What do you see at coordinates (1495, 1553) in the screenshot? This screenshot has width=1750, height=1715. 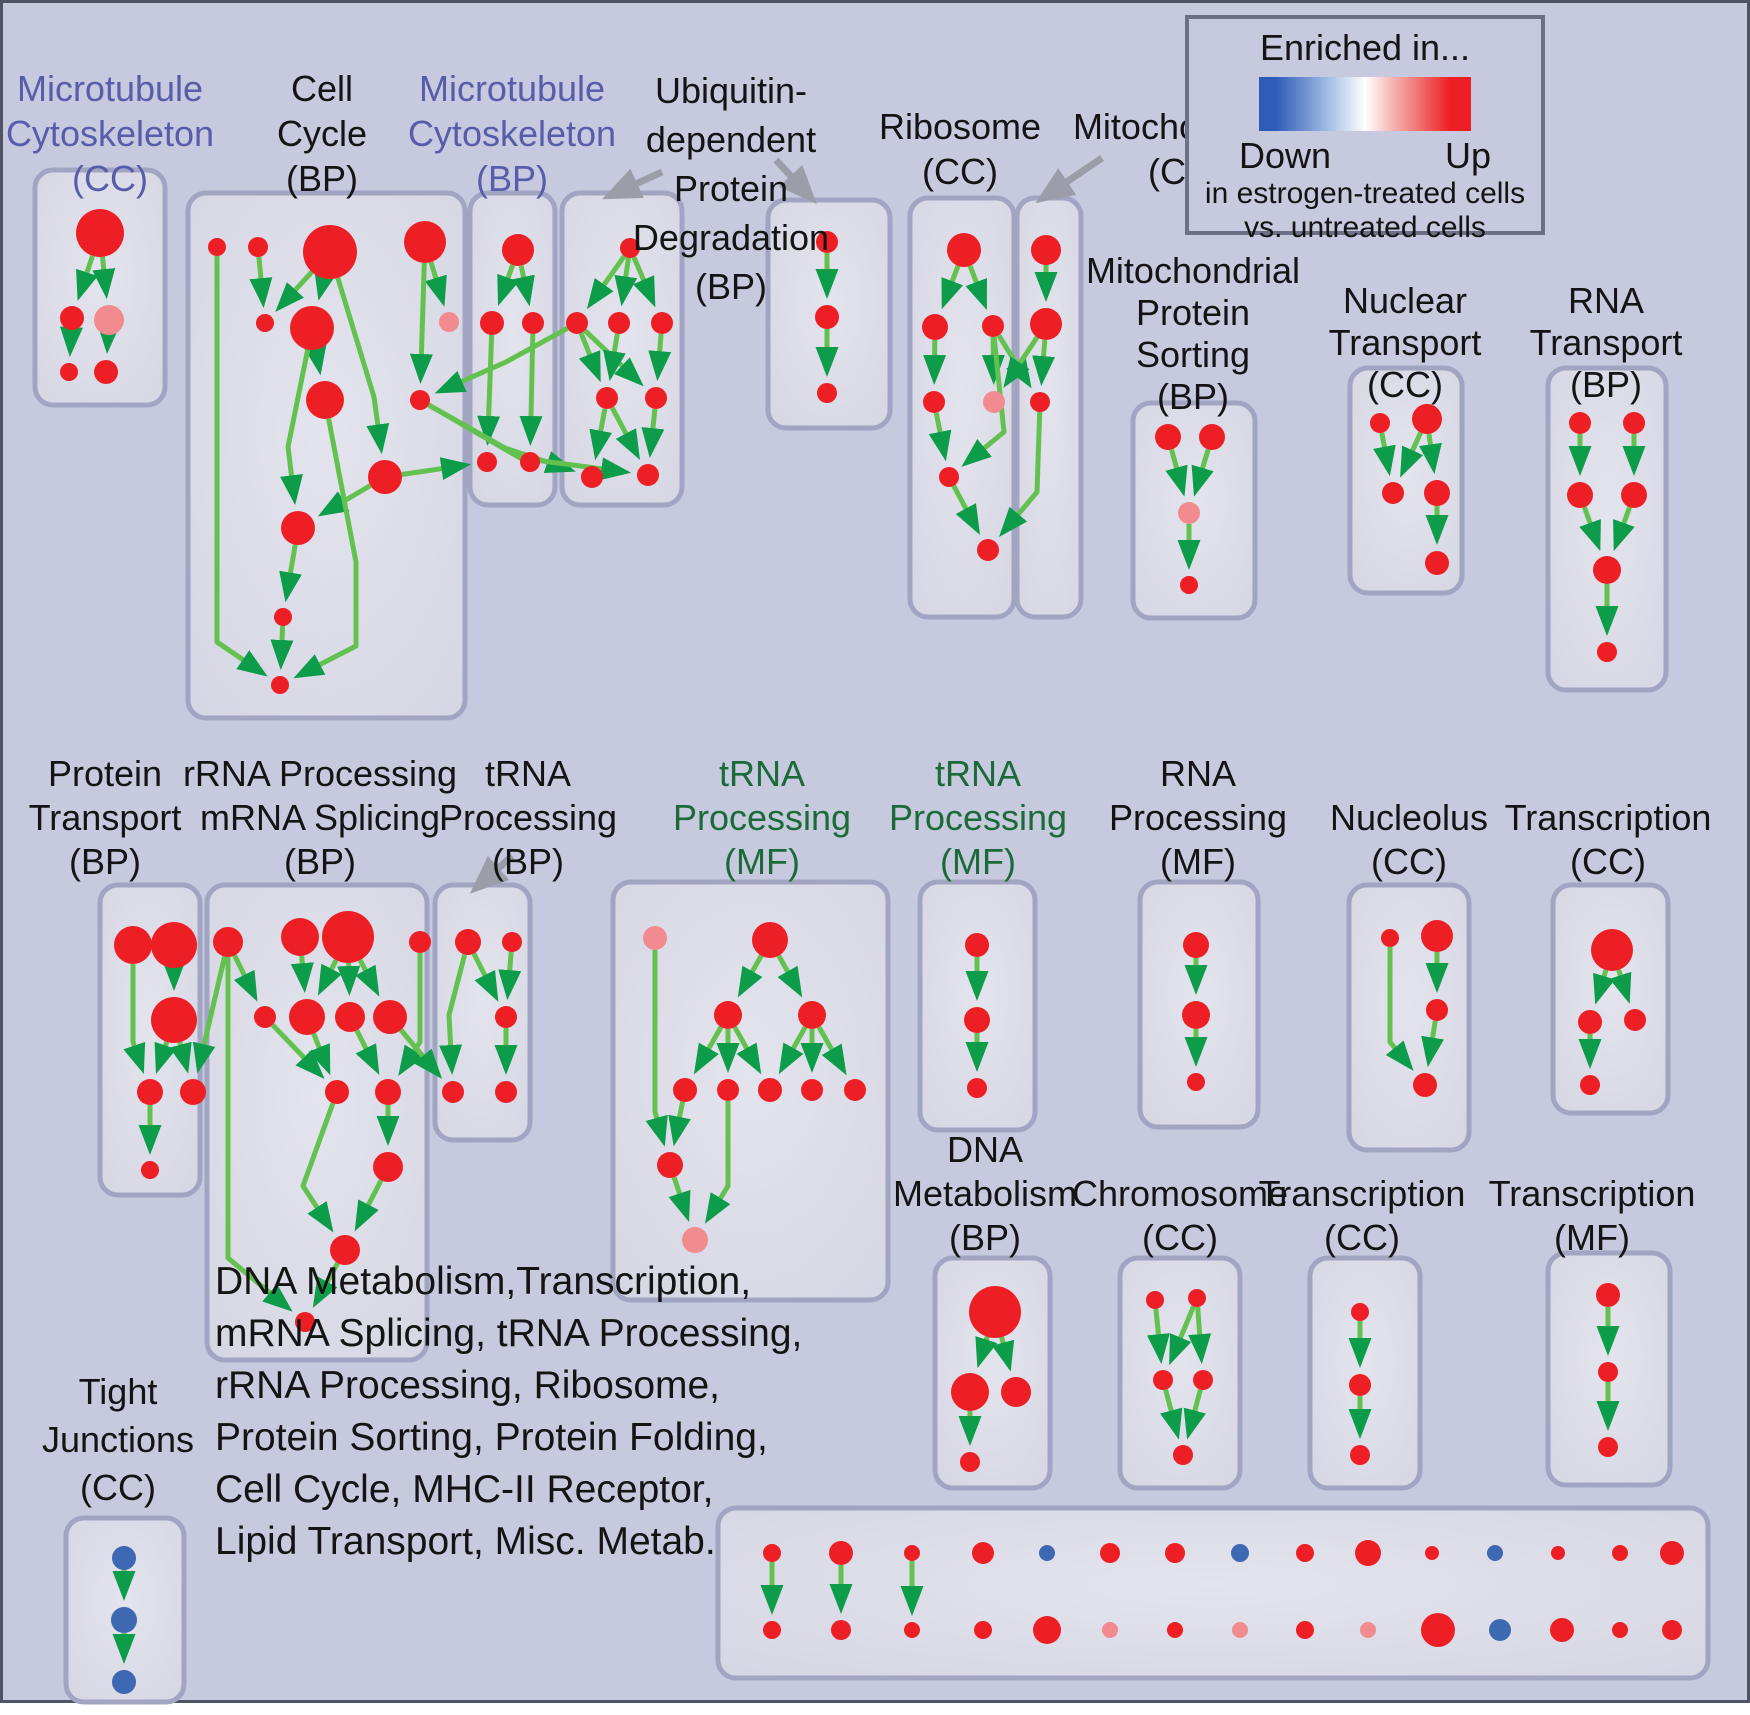 I see `go-term-node-blue` at bounding box center [1495, 1553].